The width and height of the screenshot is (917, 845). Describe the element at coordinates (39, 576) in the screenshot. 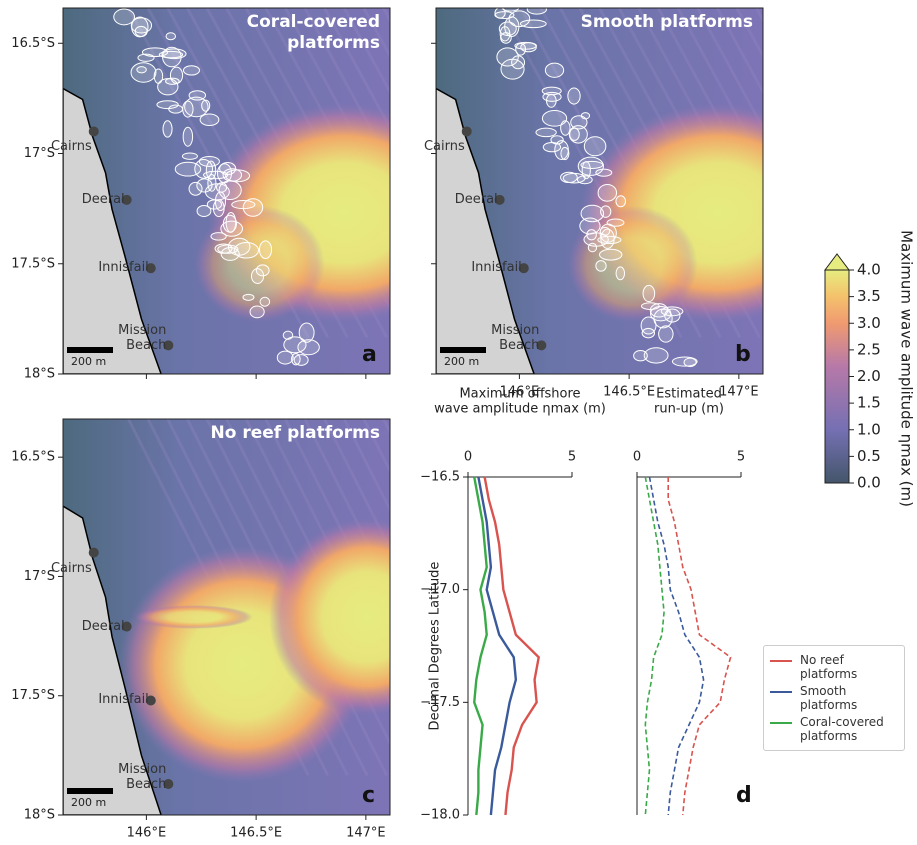

I see `y-tick-label: 17°S` at that location.